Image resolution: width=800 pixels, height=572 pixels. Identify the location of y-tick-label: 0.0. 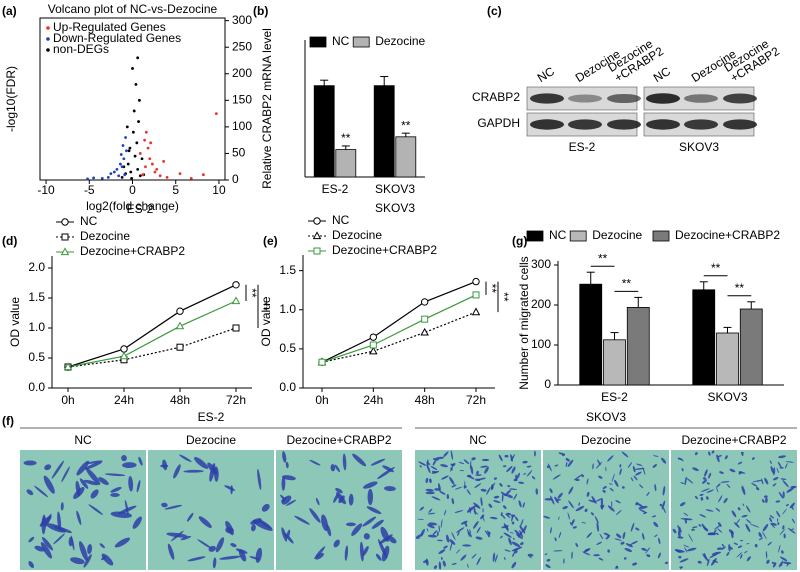
(287, 387).